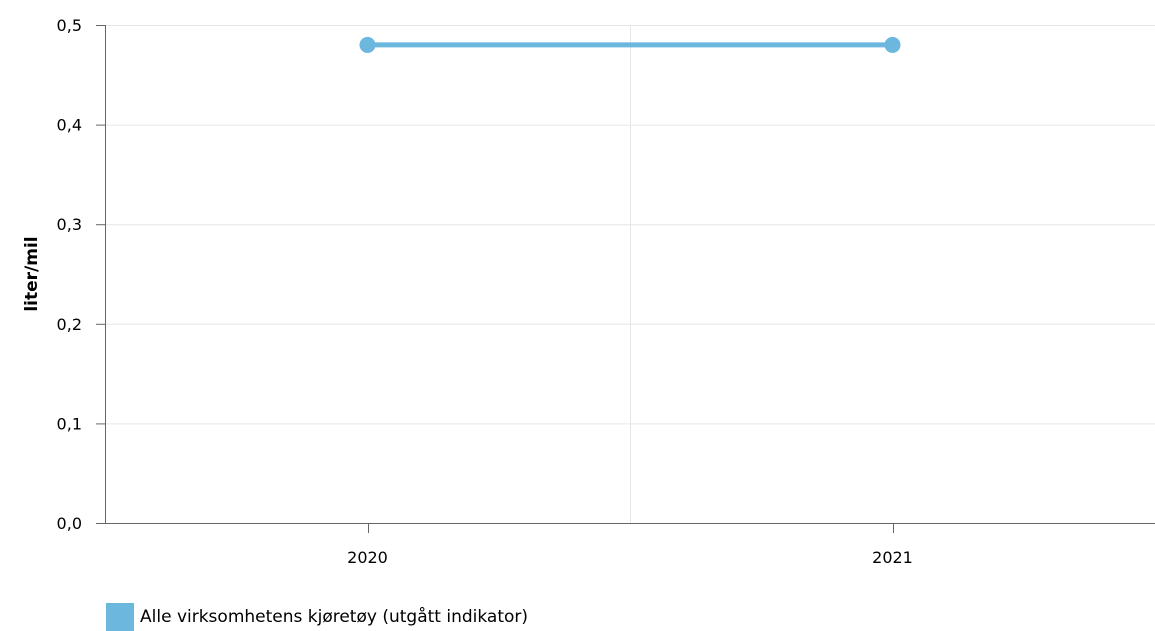 The image size is (1155, 631). What do you see at coordinates (69, 523) in the screenshot?
I see `y-tick-label: 0,0` at bounding box center [69, 523].